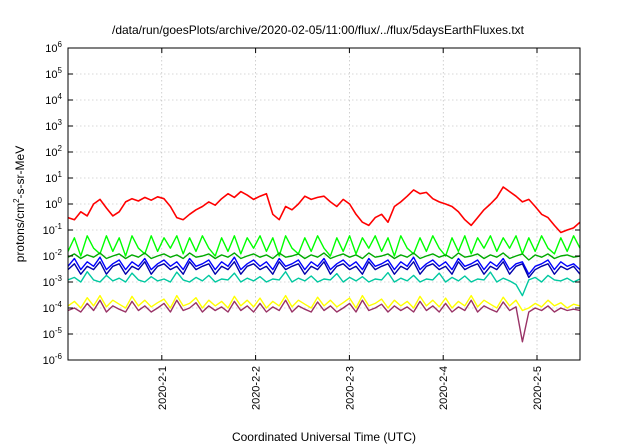 The image size is (640, 448). I want to click on x-tick-label: 2020-2-1, so click(163, 388).